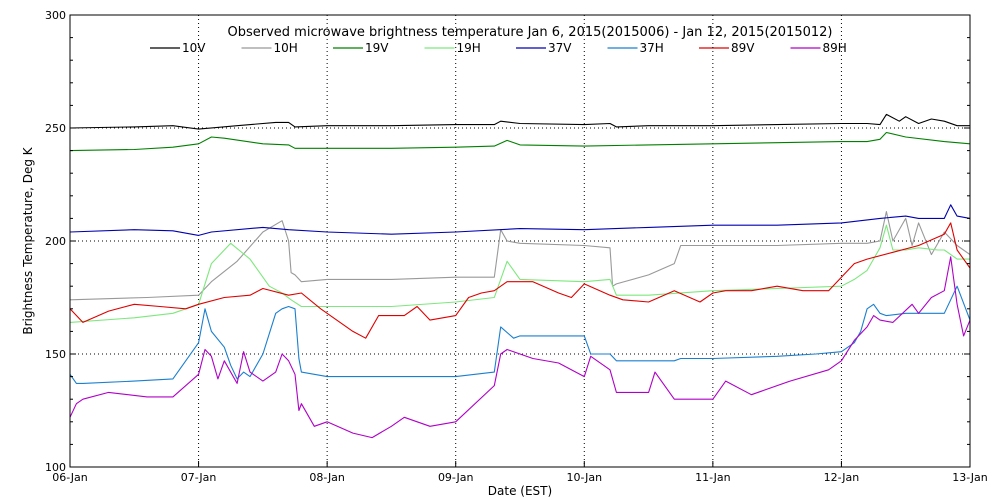 The width and height of the screenshot is (1000, 500). What do you see at coordinates (498, 48) in the screenshot?
I see `legend: 10V 10H 19V 19H 37V 37H 89V 89H` at bounding box center [498, 48].